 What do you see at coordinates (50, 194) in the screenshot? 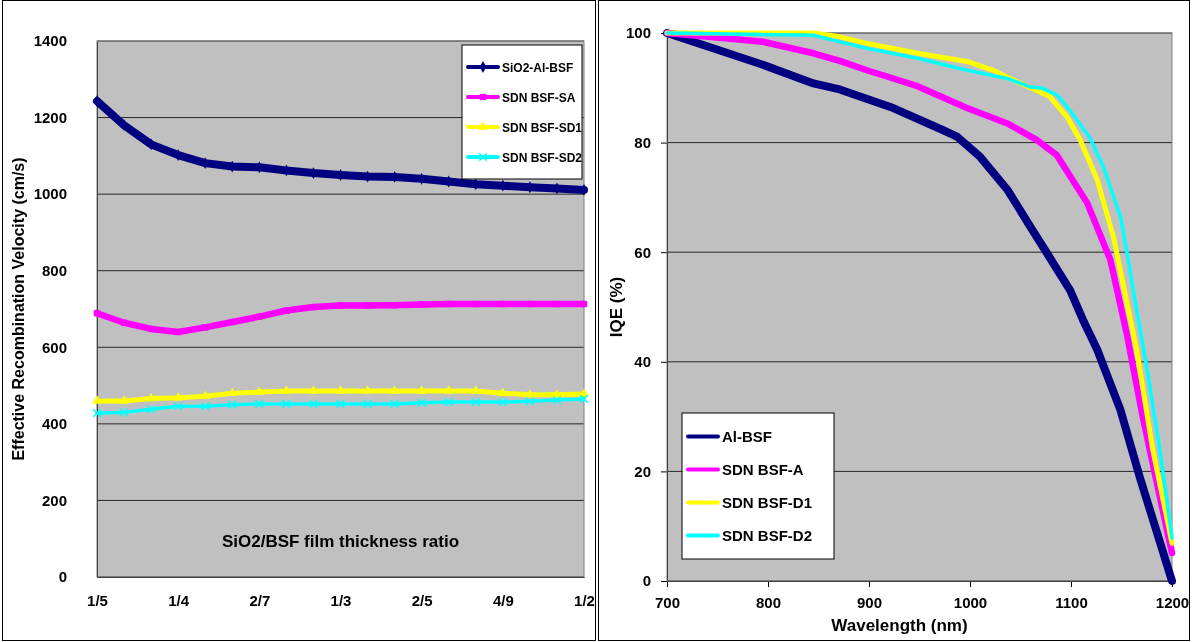
I see `y-tick-label: 1000` at bounding box center [50, 194].